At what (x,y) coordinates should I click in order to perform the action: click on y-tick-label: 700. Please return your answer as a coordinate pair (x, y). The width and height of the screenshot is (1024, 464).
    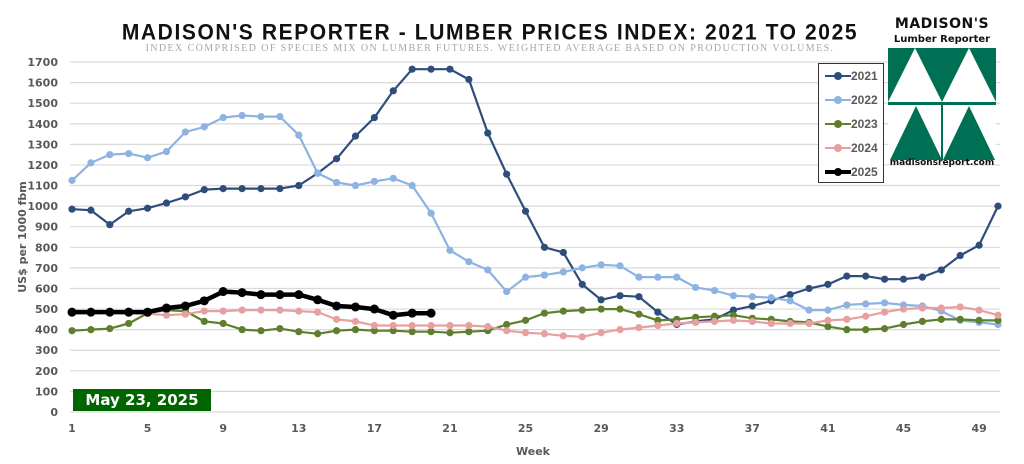
    Looking at the image, I should click on (46, 268).